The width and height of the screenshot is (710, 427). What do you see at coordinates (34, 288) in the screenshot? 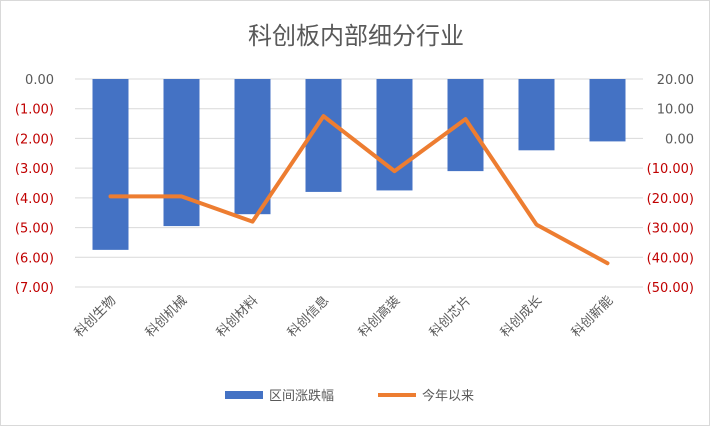
I see `left-tick-label: (7.00)` at bounding box center [34, 288].